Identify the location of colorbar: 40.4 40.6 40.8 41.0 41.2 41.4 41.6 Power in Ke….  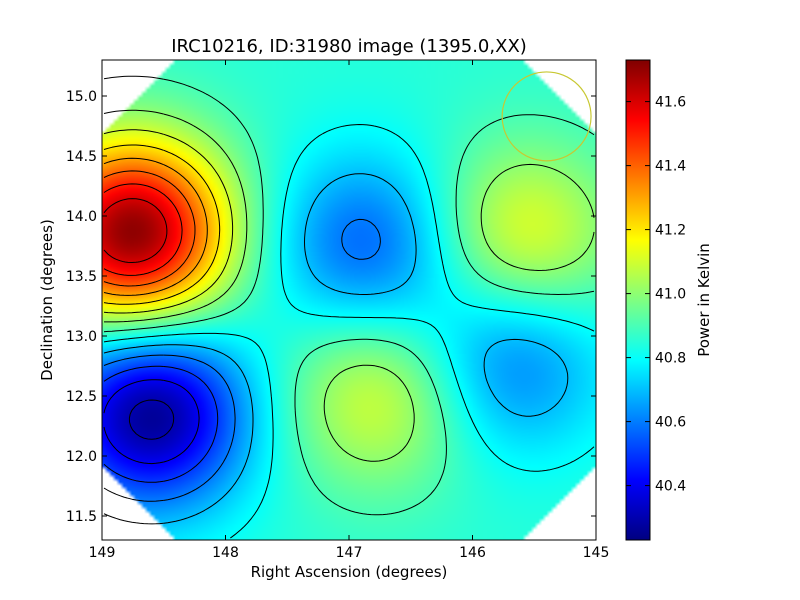
(669, 300).